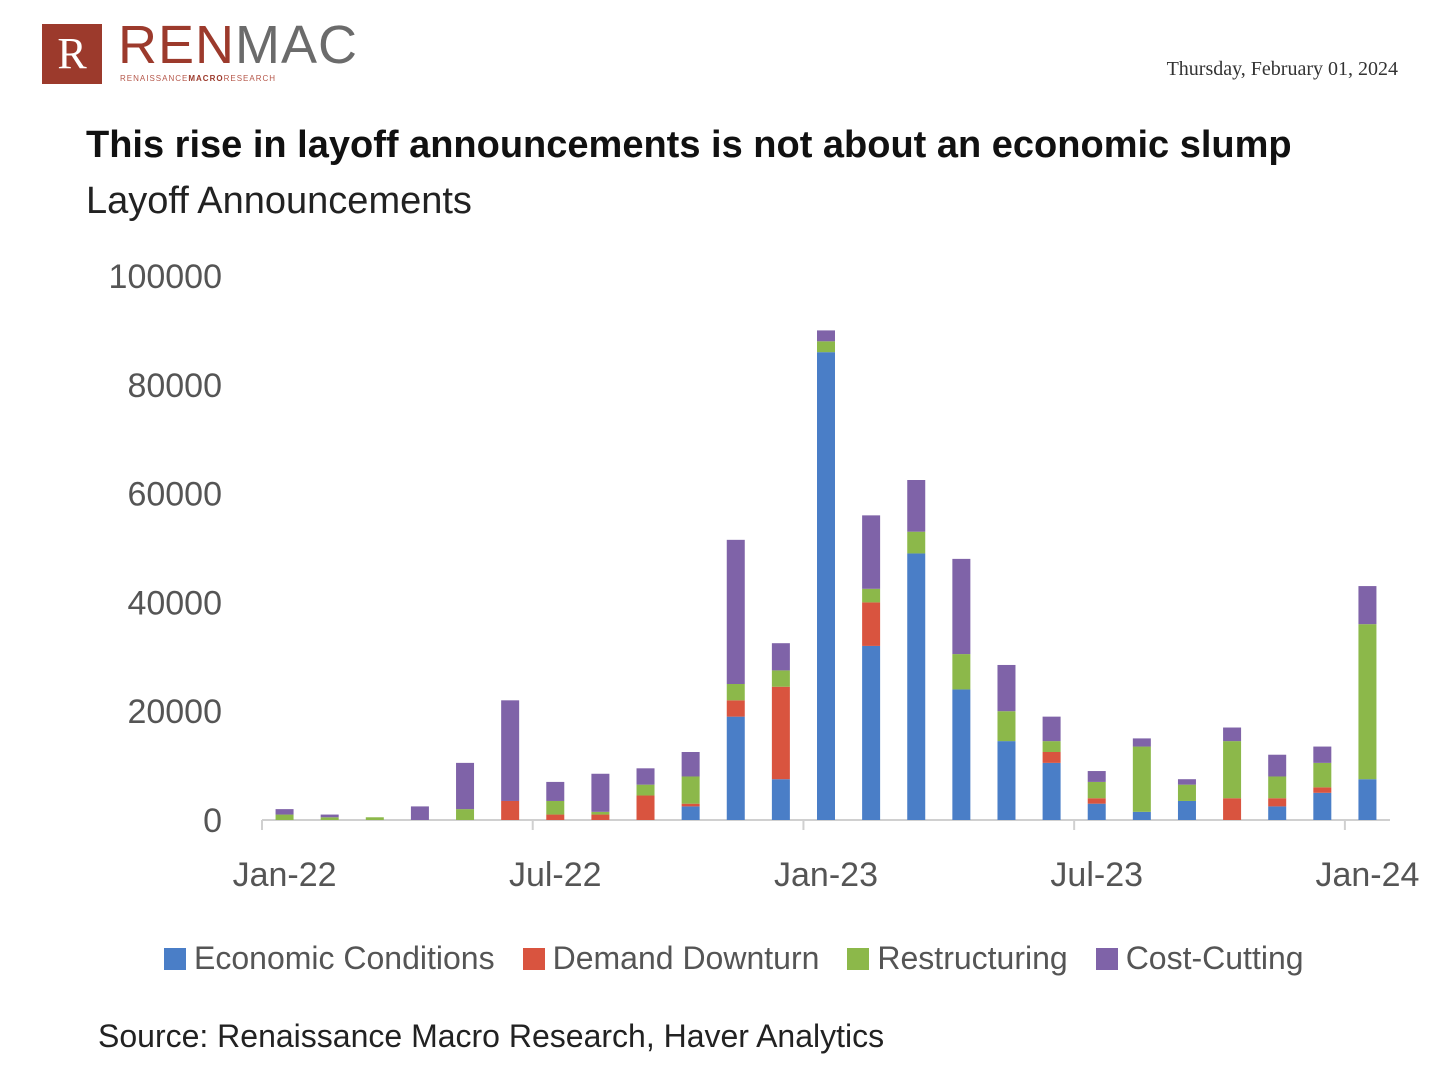 The image size is (1436, 1072). I want to click on brand-name: RENMAC, so click(238, 45).